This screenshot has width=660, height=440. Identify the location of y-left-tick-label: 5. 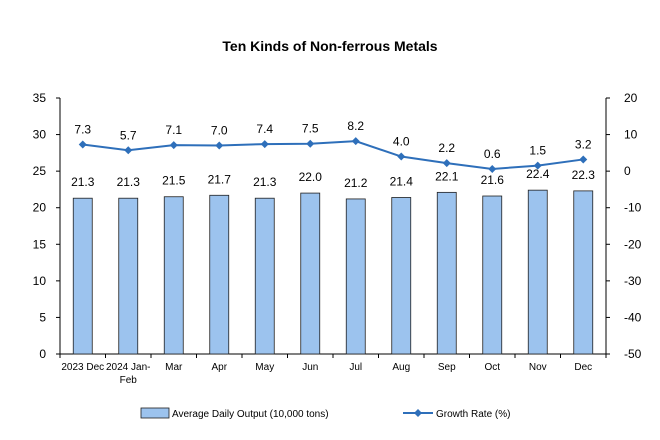
(42, 317).